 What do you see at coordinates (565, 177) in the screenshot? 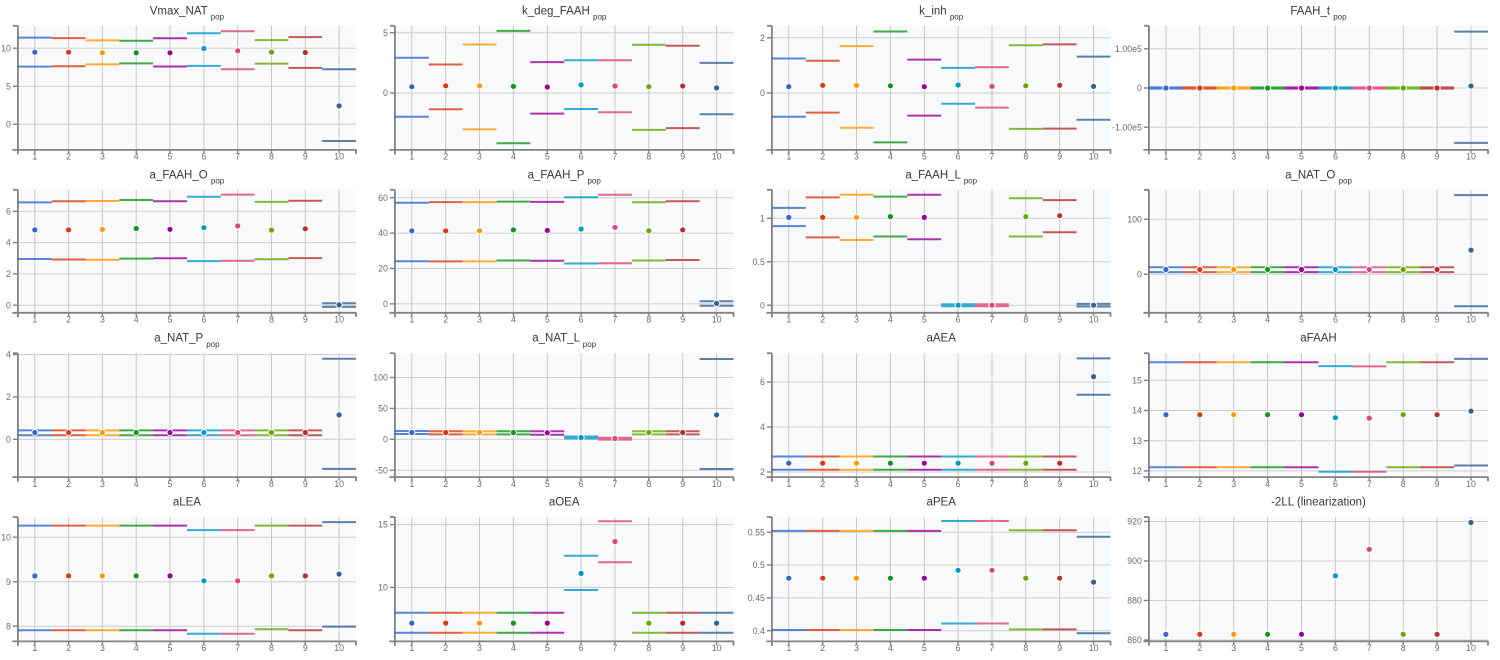
I see `svg-text: a_FAAH_P pop` at bounding box center [565, 177].